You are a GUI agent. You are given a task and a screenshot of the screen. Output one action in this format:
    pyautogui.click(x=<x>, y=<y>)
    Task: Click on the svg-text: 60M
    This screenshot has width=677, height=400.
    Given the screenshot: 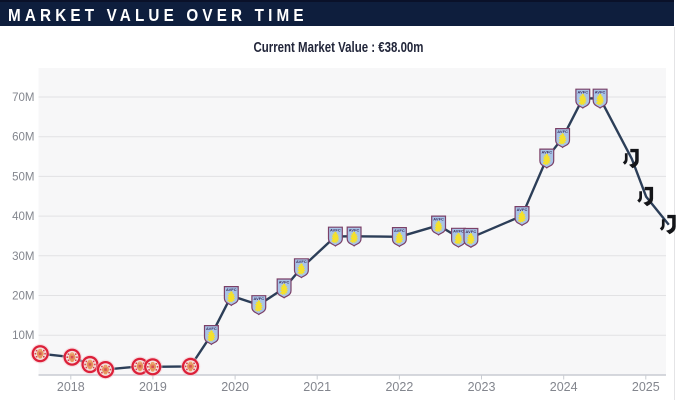 What is the action you would take?
    pyautogui.click(x=23, y=138)
    